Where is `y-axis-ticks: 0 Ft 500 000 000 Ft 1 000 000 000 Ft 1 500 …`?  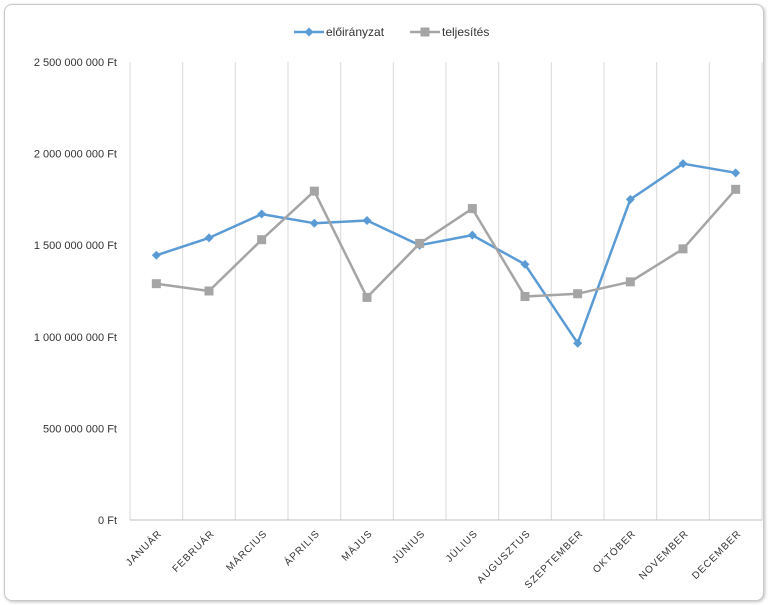
y-axis-ticks: 0 Ft 500 000 000 Ft 1 000 000 000 Ft 1 500 … is located at coordinates (75, 292).